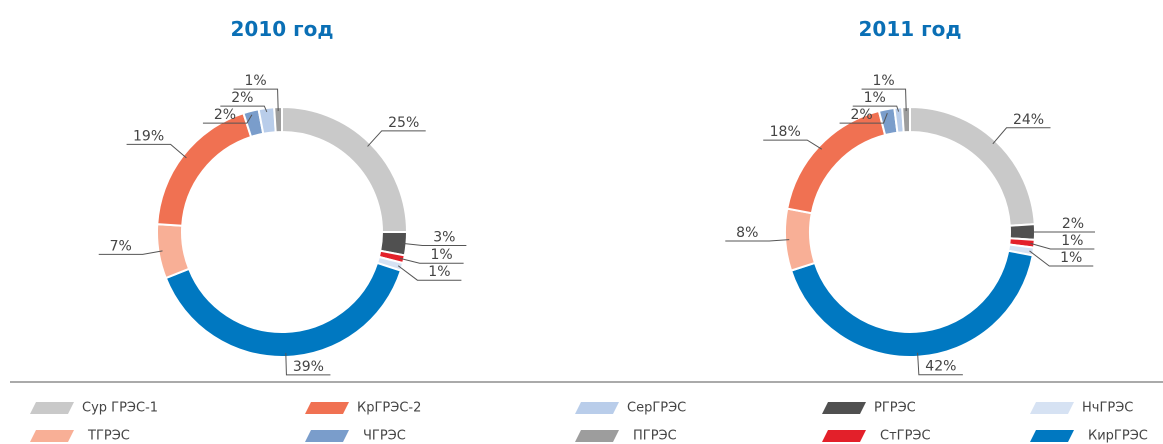 Image resolution: width=1163 pixels, height=444 pixels. What do you see at coordinates (1028, 120) in the screenshot?
I see `data-label: 24%` at bounding box center [1028, 120].